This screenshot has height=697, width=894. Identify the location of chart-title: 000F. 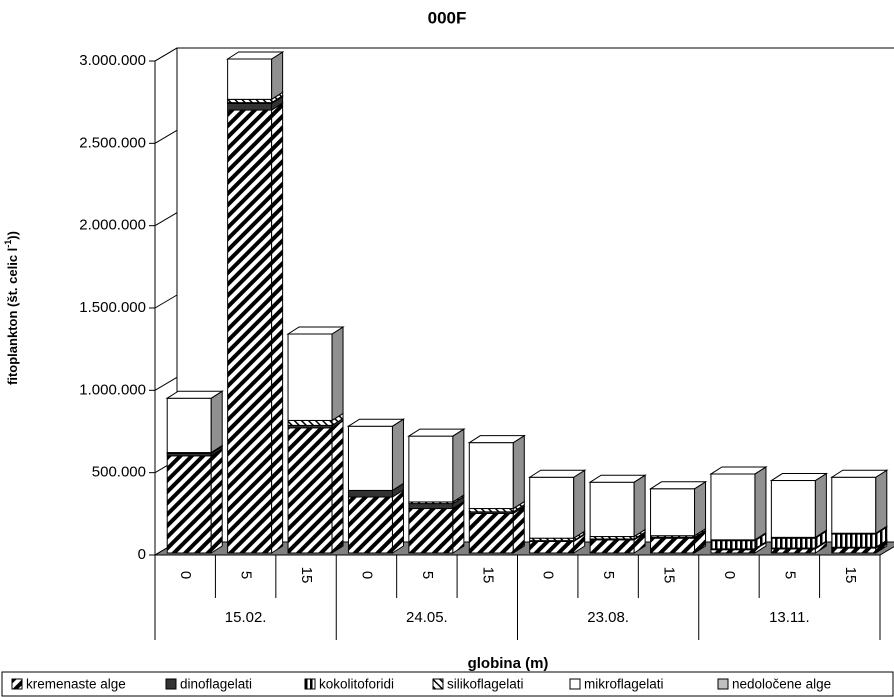
(447, 17).